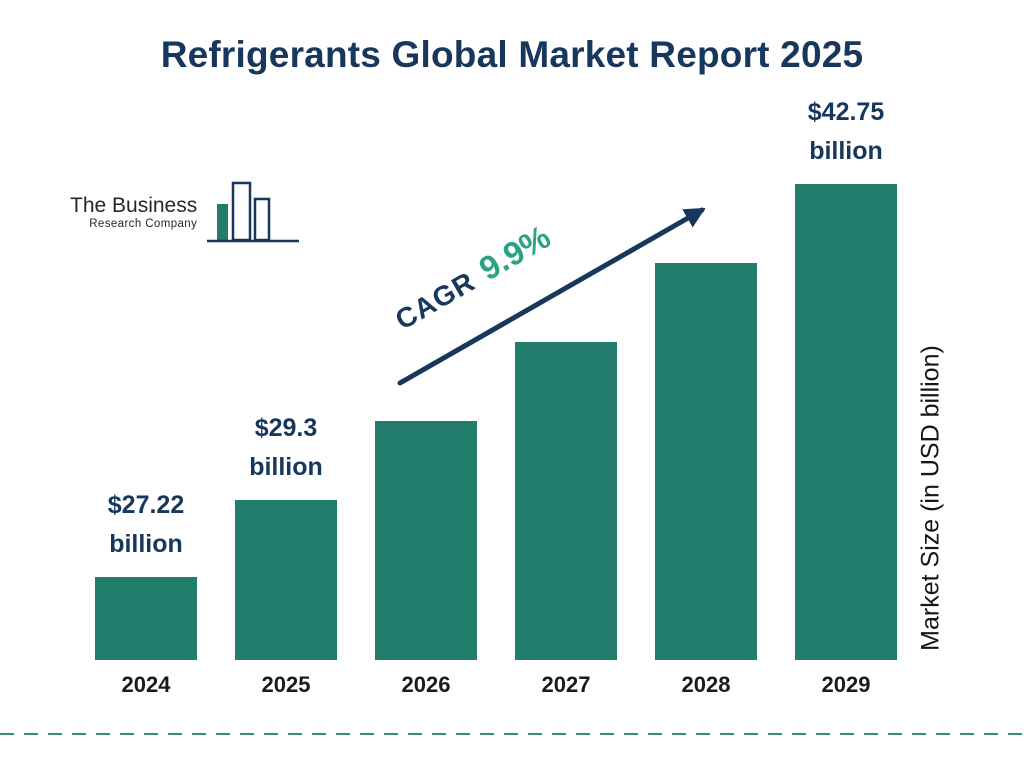 The image size is (1024, 768). Describe the element at coordinates (426, 393) in the screenshot. I see `bar-column-2026: 2026` at that location.